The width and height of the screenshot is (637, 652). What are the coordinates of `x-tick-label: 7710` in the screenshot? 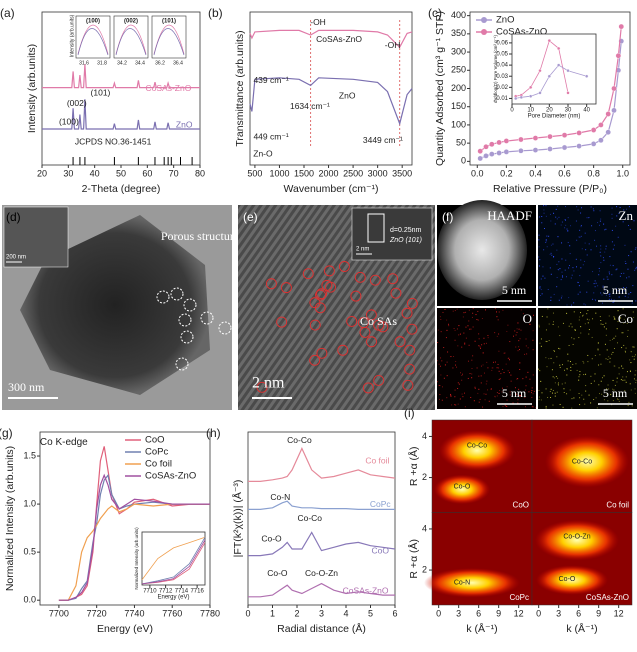 It's located at (150, 592).